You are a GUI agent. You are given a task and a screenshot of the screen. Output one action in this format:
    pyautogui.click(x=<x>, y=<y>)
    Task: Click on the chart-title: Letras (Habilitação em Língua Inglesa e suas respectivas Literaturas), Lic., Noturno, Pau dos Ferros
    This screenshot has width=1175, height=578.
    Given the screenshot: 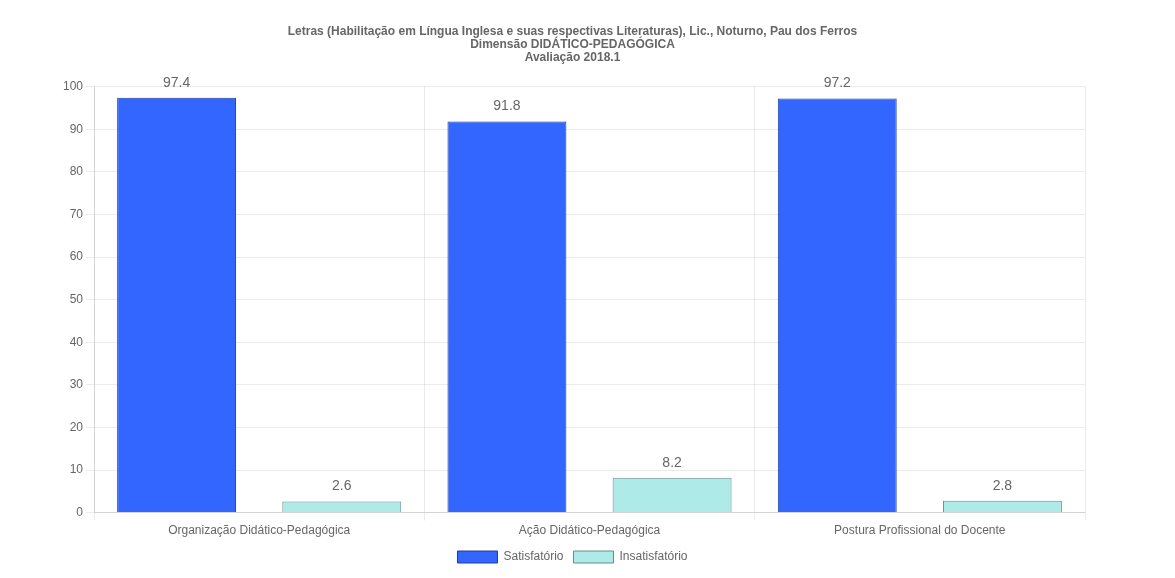 What is the action you would take?
    pyautogui.click(x=572, y=30)
    